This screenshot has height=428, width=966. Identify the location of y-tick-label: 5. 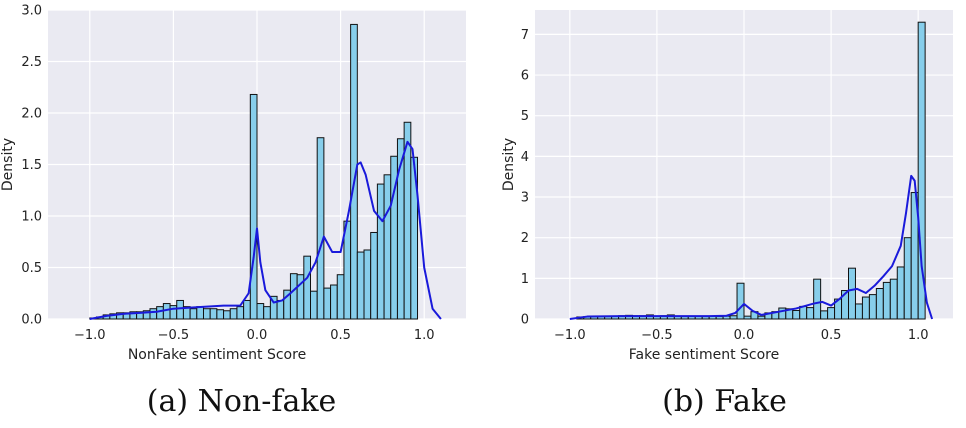
(525, 116).